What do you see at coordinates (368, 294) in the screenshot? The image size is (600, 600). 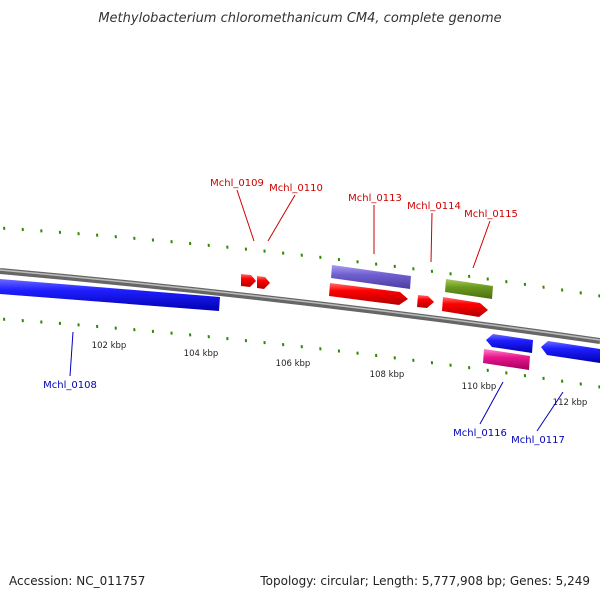 I see `gene-mchl-0113-red` at bounding box center [368, 294].